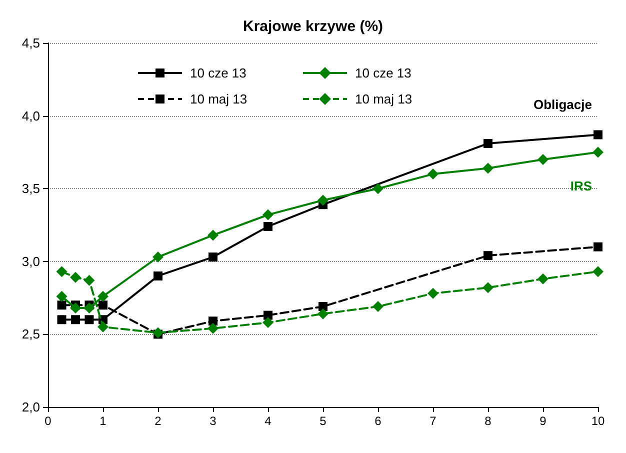 The height and width of the screenshot is (453, 626). Describe the element at coordinates (31, 334) in the screenshot. I see `y-tick-label: 2,5` at that location.